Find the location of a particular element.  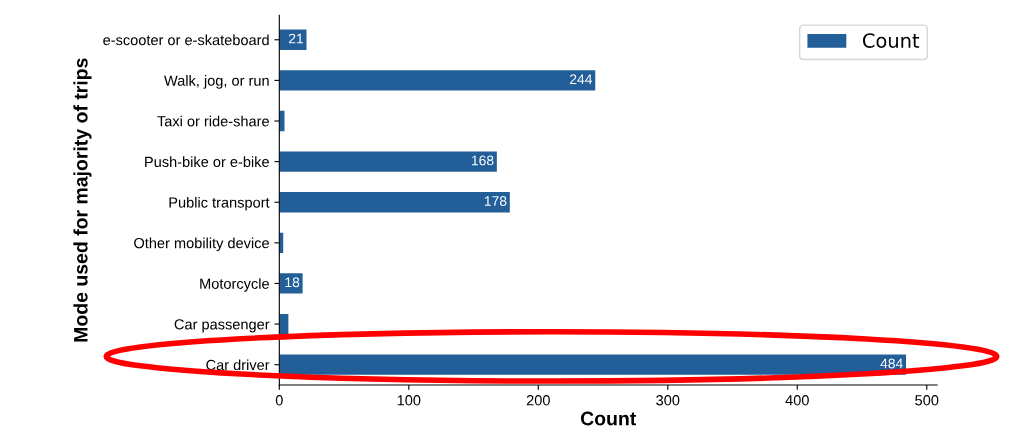

y-tick-label: Motorcycle is located at coordinates (234, 285).